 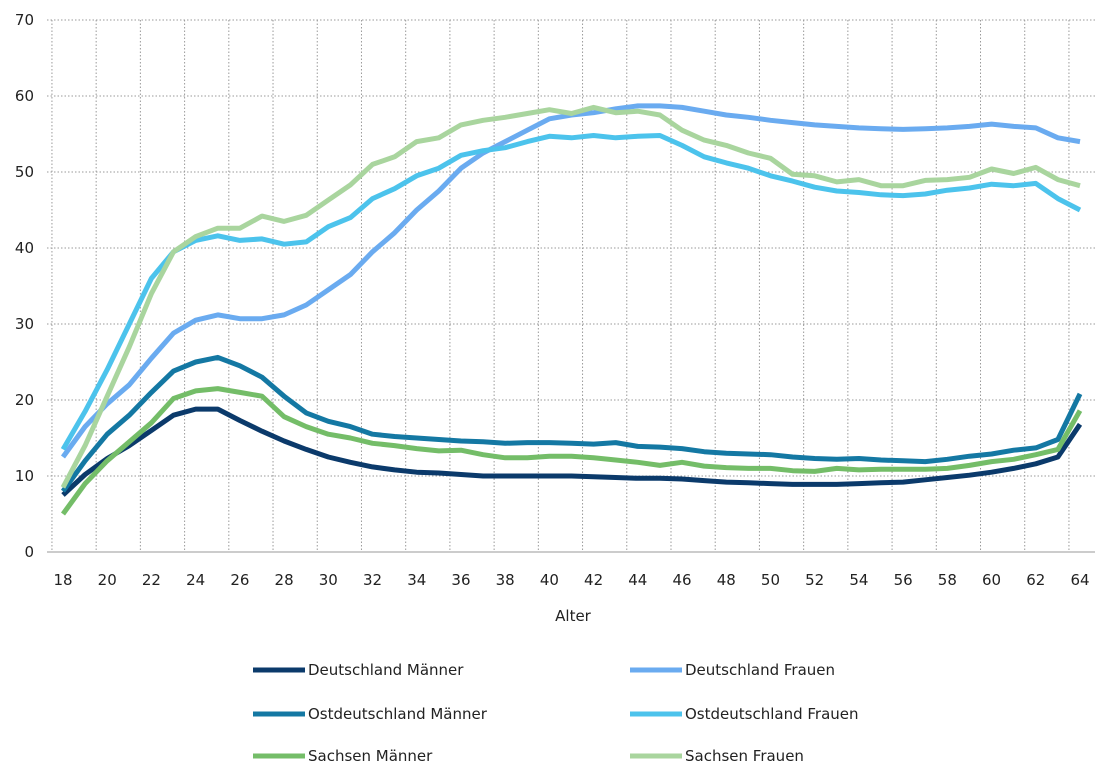 I want to click on x-tick-label-50: 50, so click(x=770, y=580).